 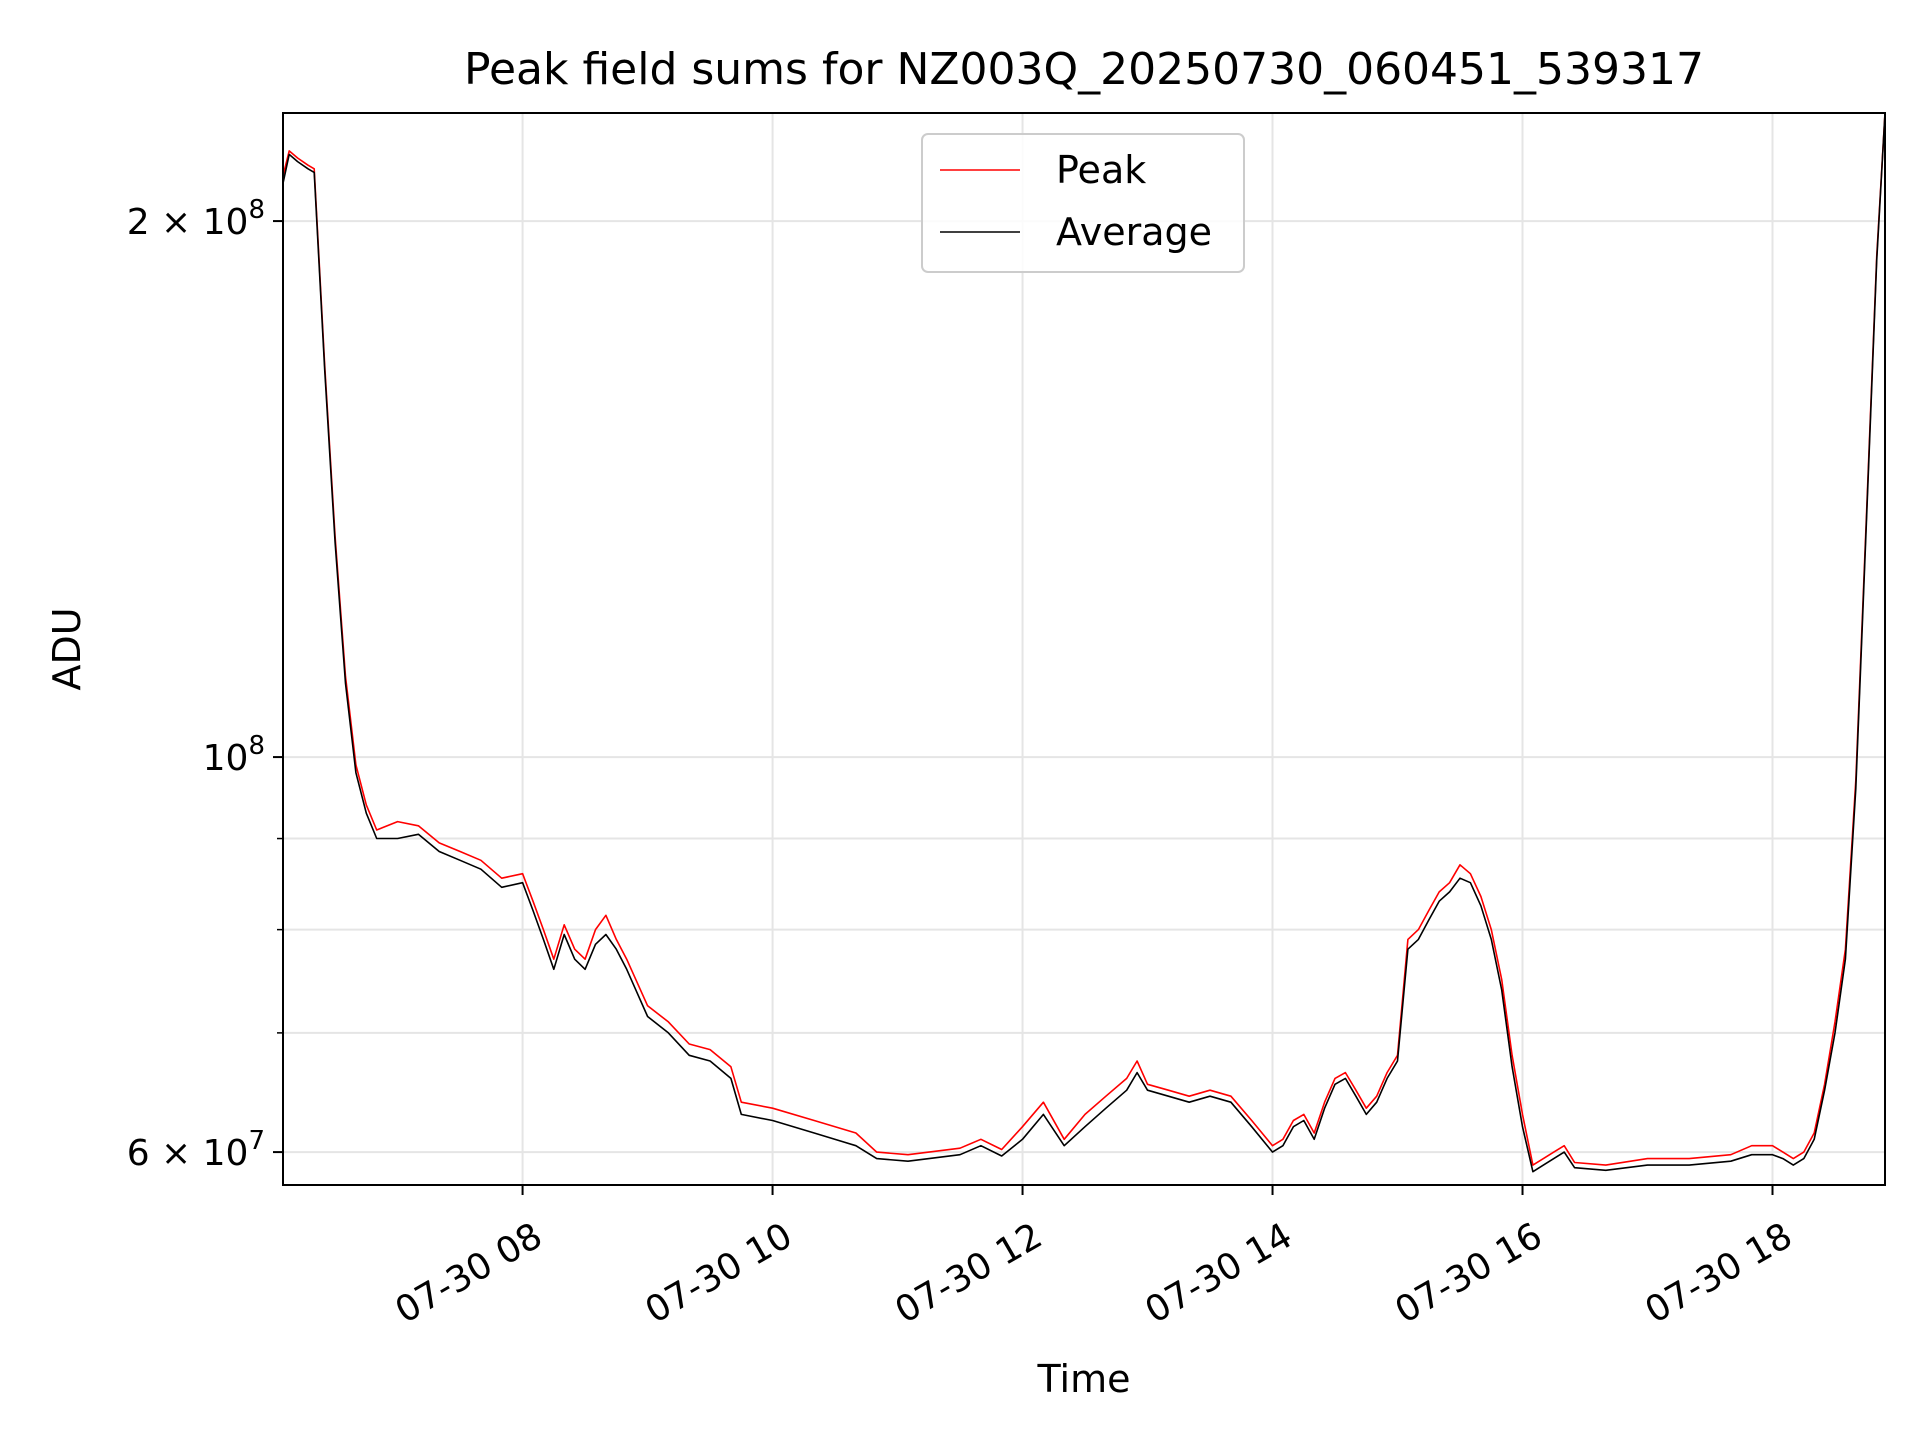 What do you see at coordinates (1084, 1379) in the screenshot?
I see `x-axis-label: Time` at bounding box center [1084, 1379].